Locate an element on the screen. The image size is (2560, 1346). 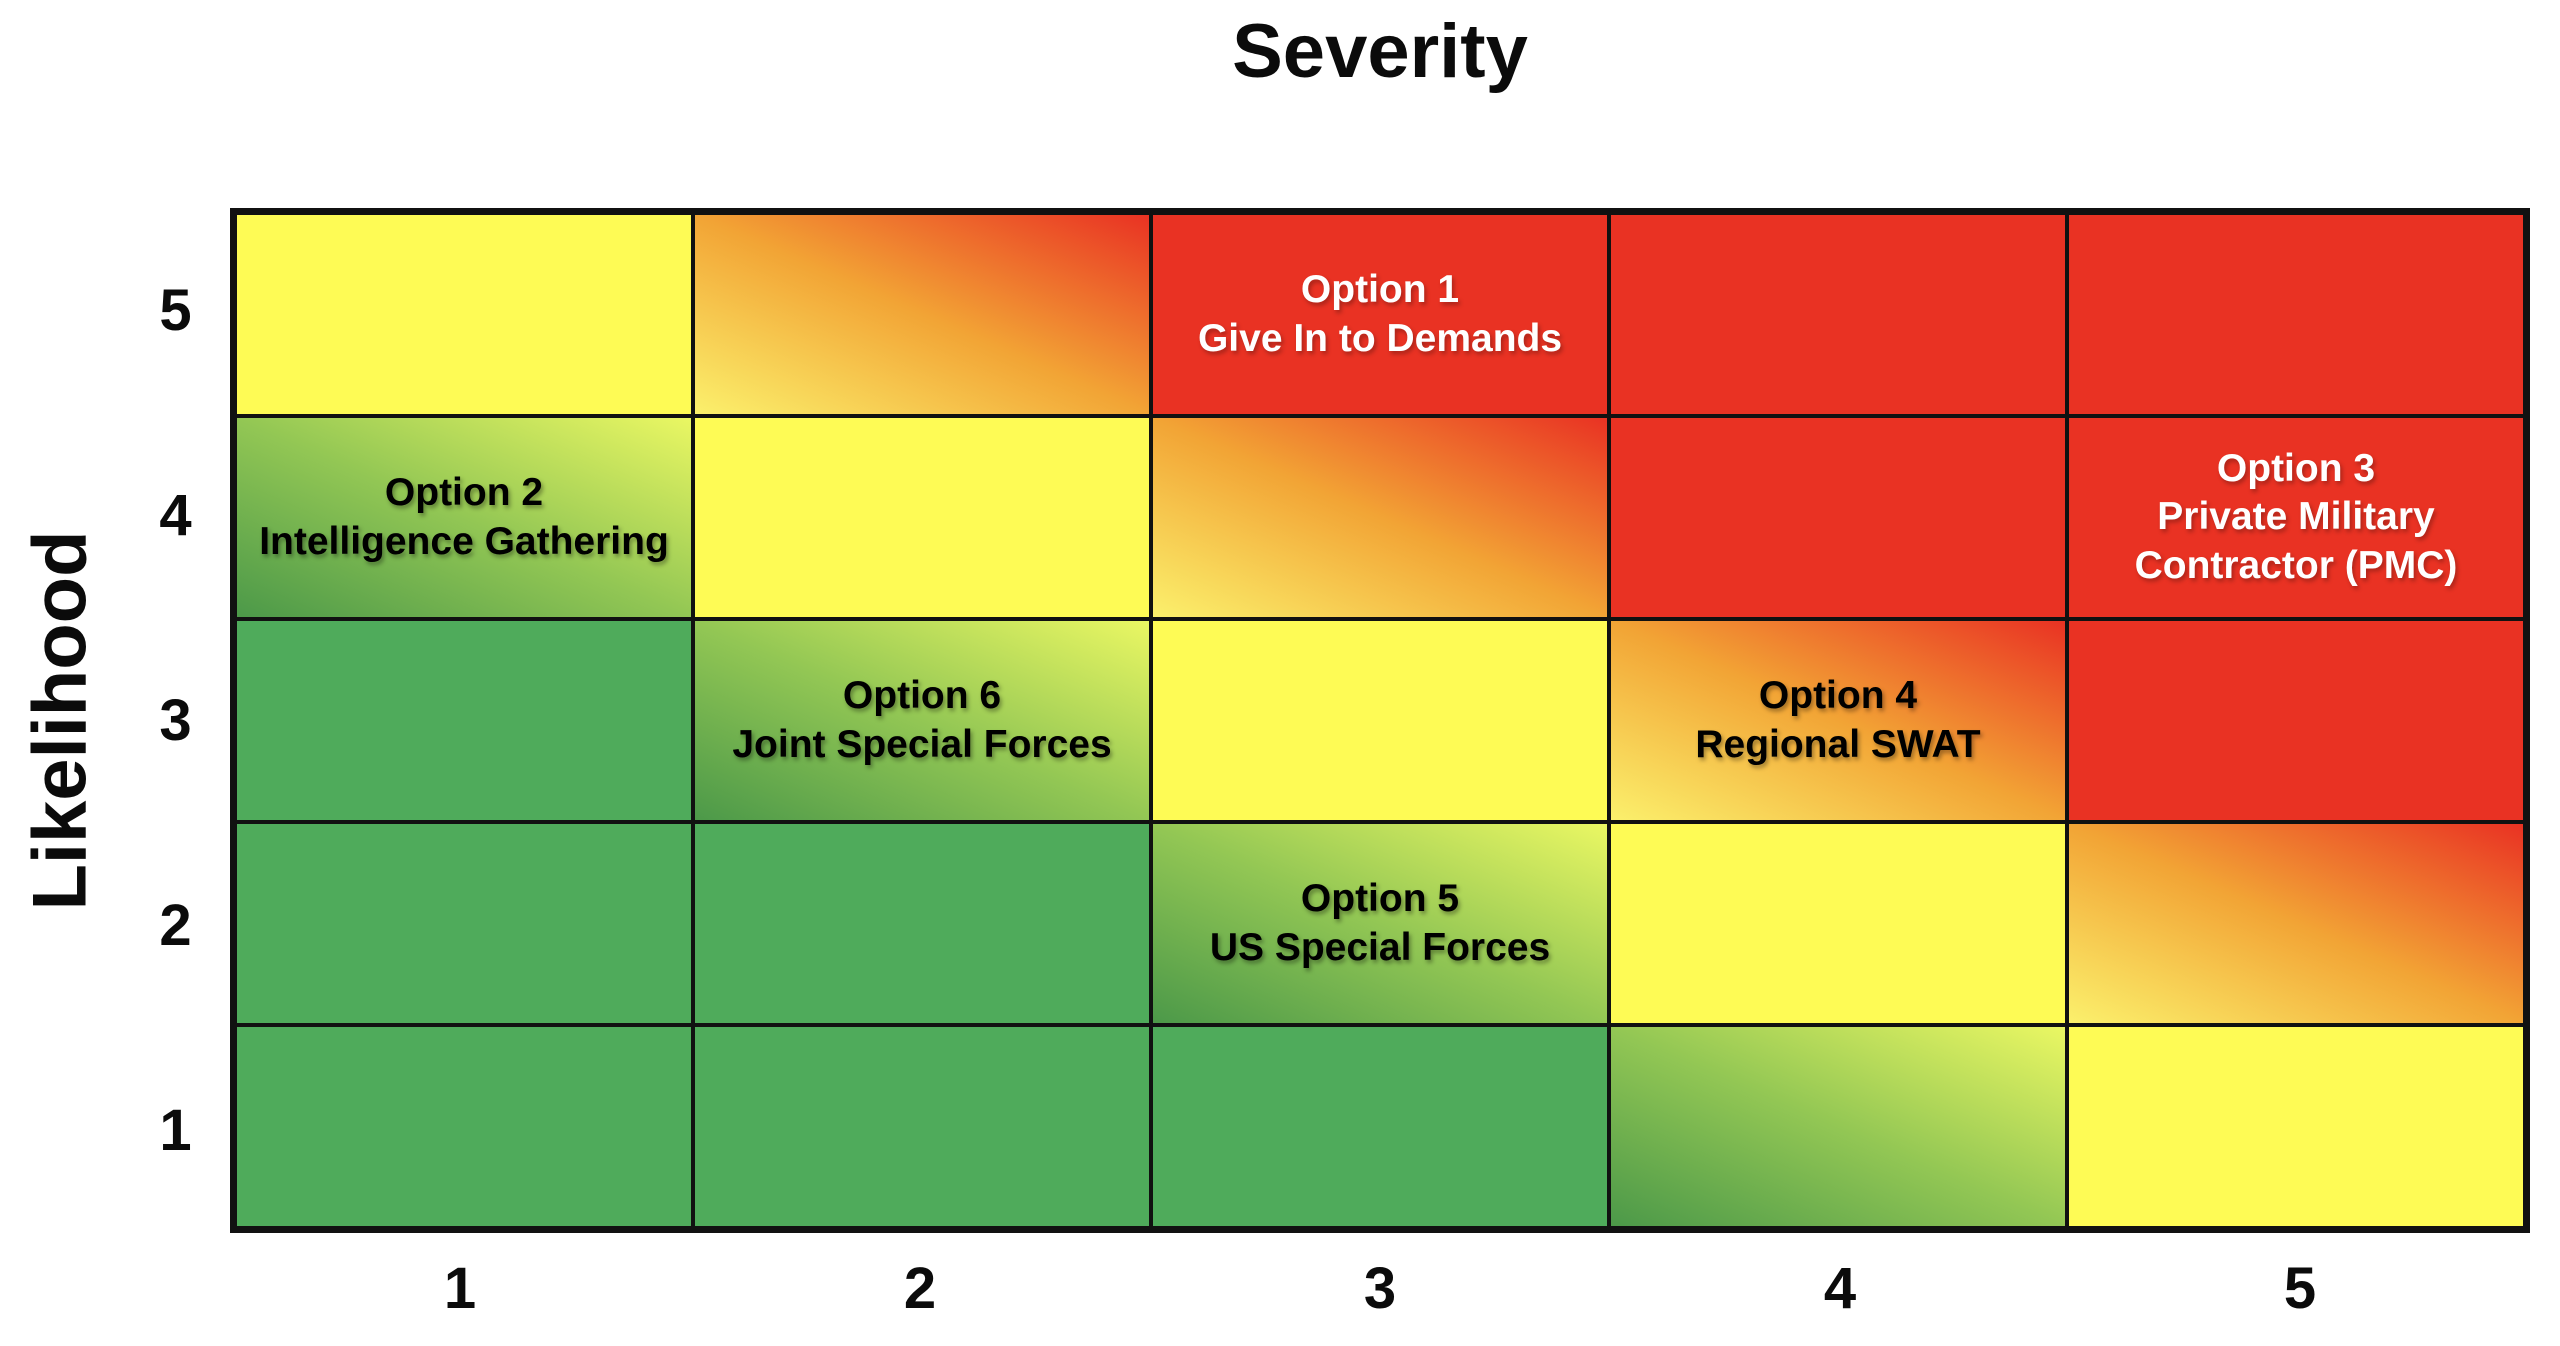
y-tick-2: 2 is located at coordinates (175, 925).